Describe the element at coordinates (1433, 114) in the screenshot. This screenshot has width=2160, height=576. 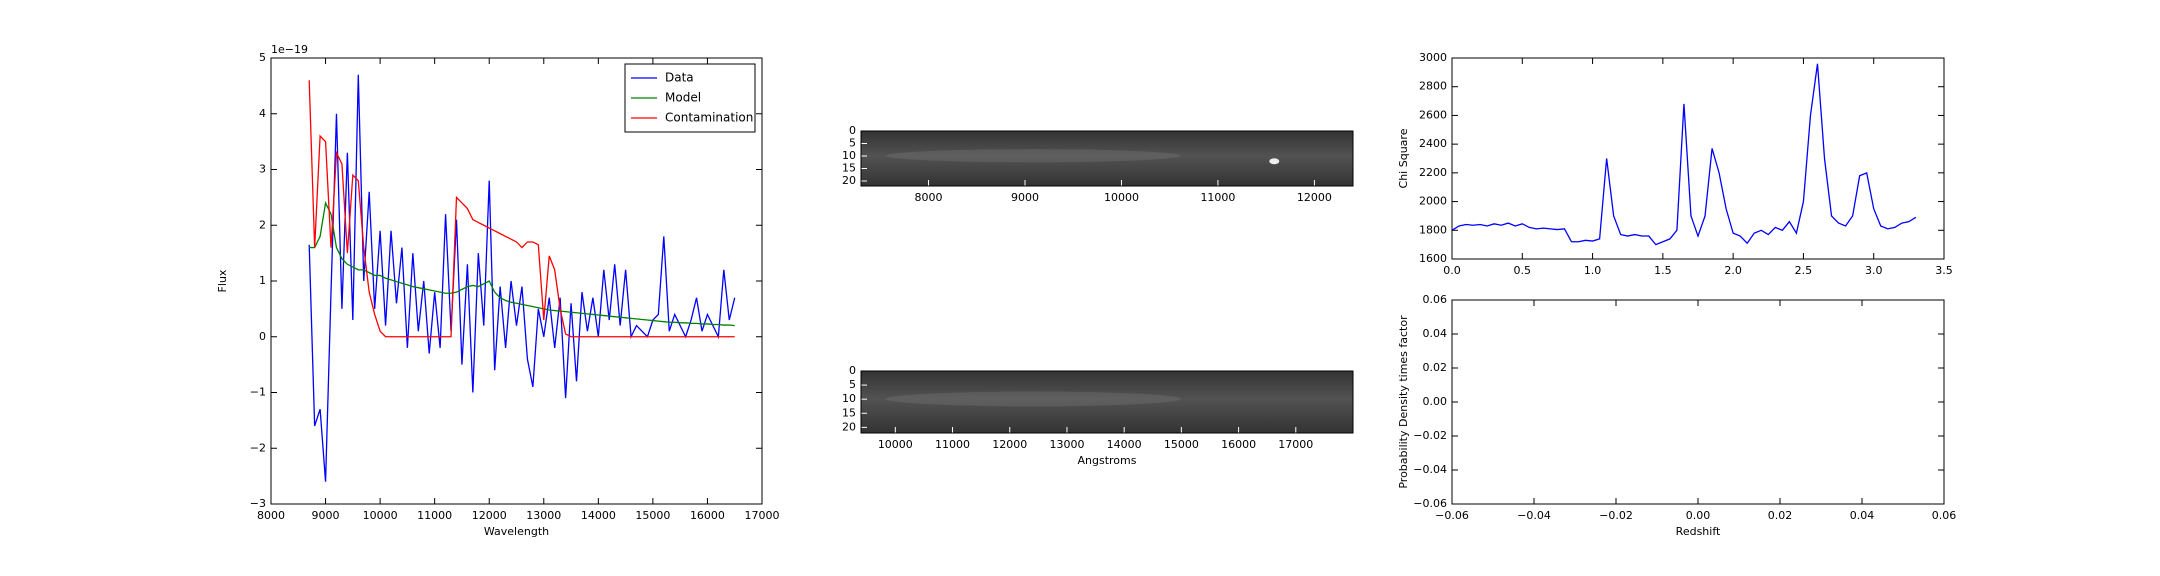
I see `y-tick-label: 2600` at that location.